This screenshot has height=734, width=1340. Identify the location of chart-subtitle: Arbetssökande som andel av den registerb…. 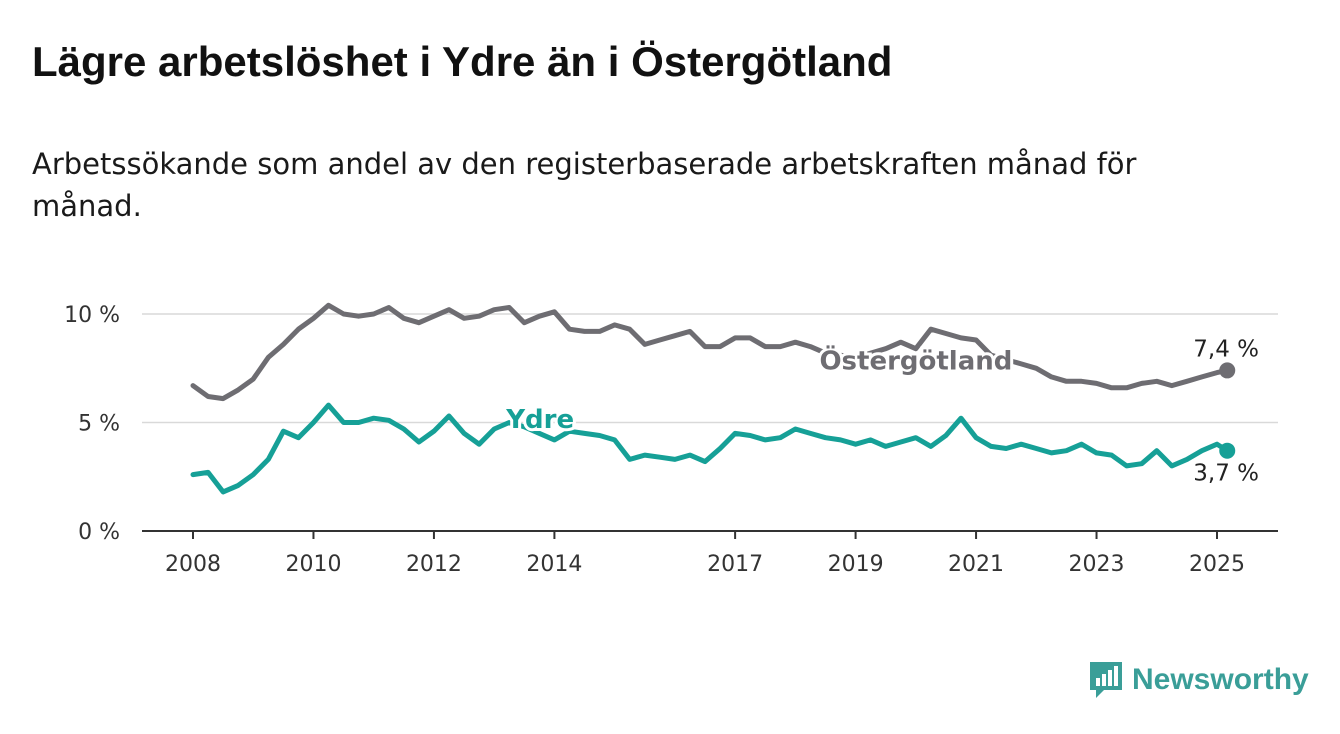
(584, 185).